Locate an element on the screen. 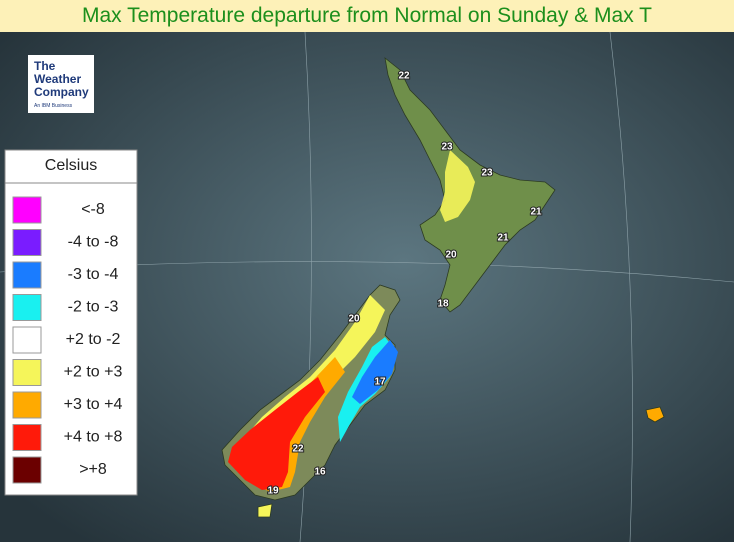  legend-label: +2 to -2 is located at coordinates (93, 339).